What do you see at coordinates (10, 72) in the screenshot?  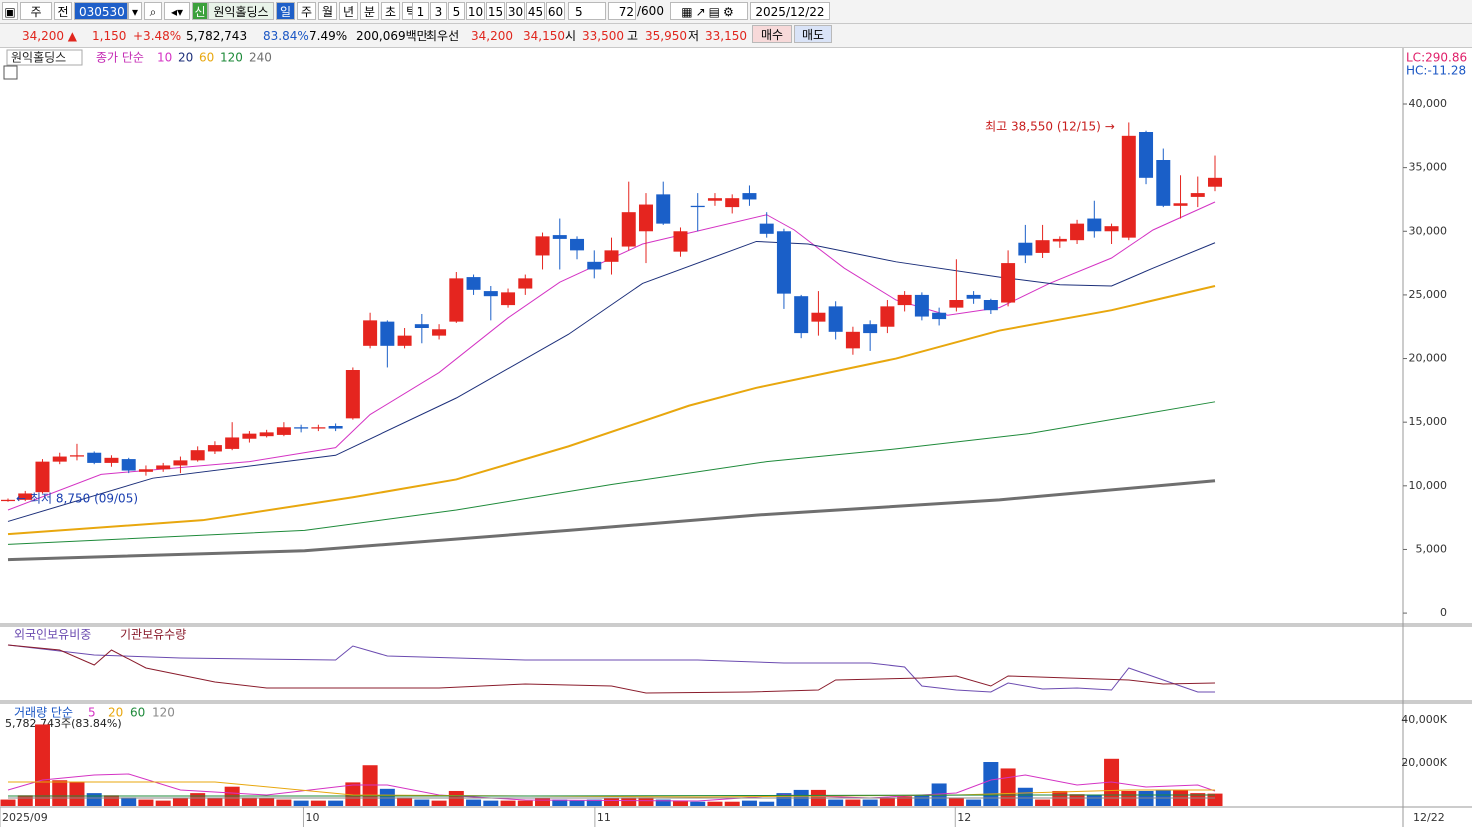 I see `panel-icon` at bounding box center [10, 72].